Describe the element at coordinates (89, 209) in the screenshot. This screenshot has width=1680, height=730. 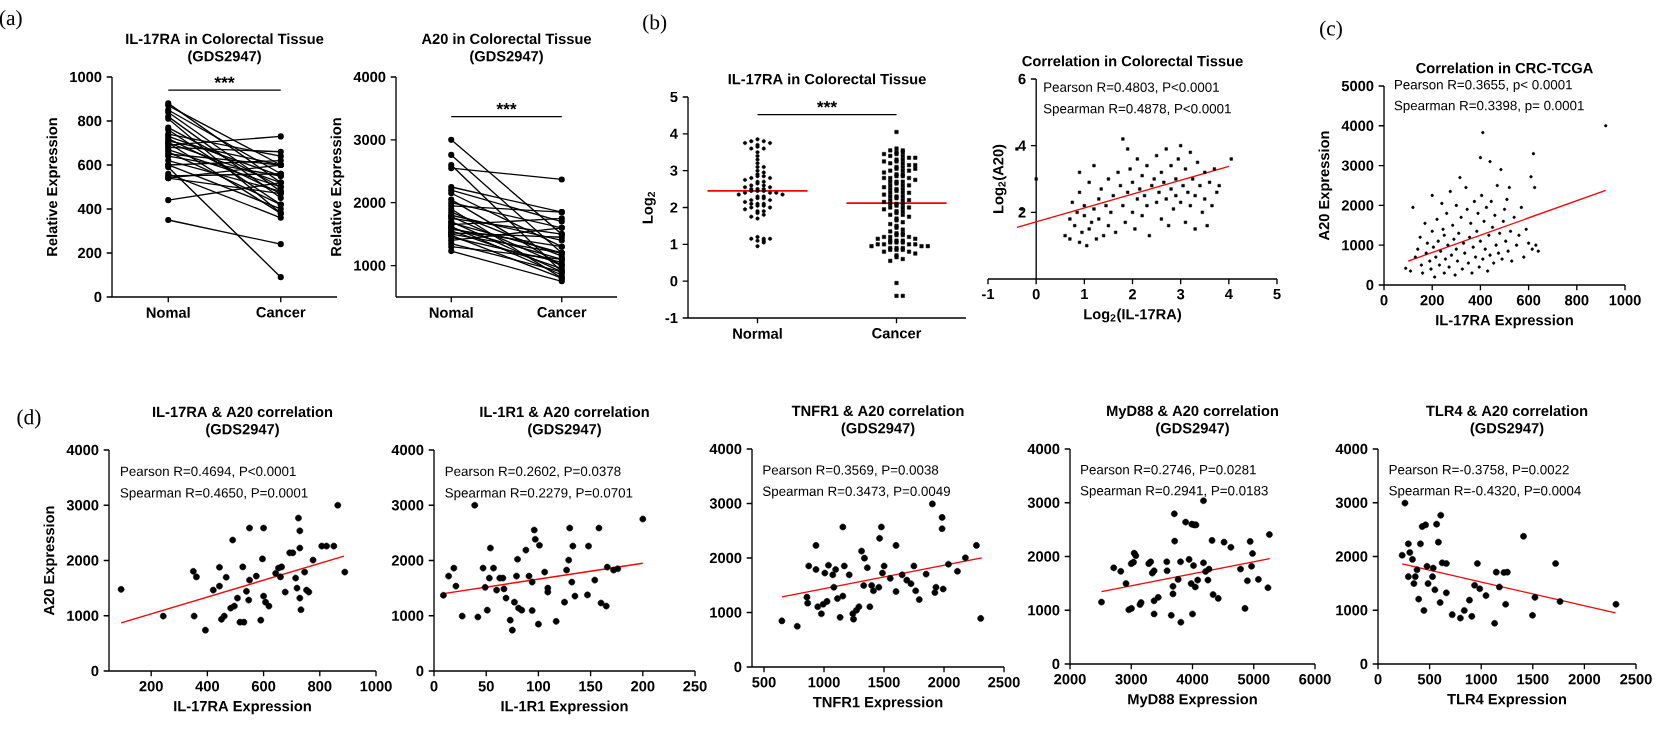
I see `y-tick-label: 400` at that location.